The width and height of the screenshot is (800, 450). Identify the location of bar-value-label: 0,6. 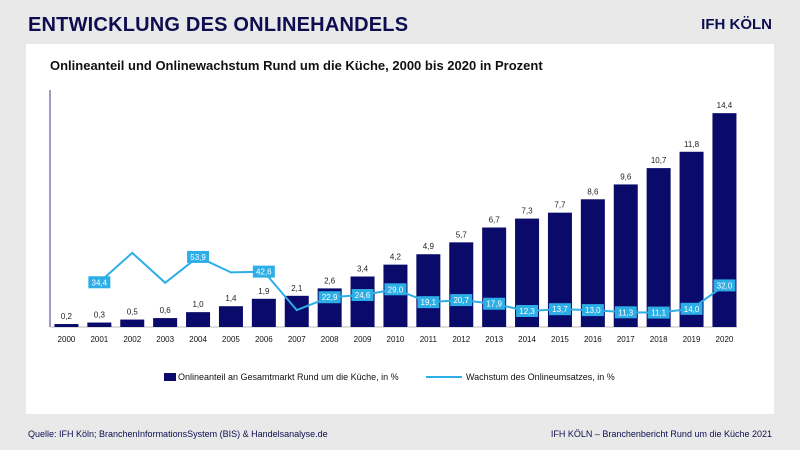
(166, 310).